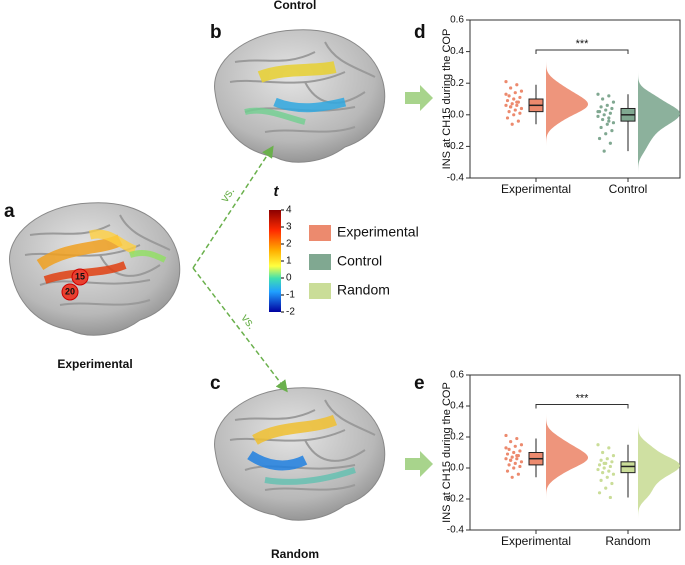 This screenshot has height=565, width=685. What do you see at coordinates (628, 467) in the screenshot?
I see `box` at bounding box center [628, 467].